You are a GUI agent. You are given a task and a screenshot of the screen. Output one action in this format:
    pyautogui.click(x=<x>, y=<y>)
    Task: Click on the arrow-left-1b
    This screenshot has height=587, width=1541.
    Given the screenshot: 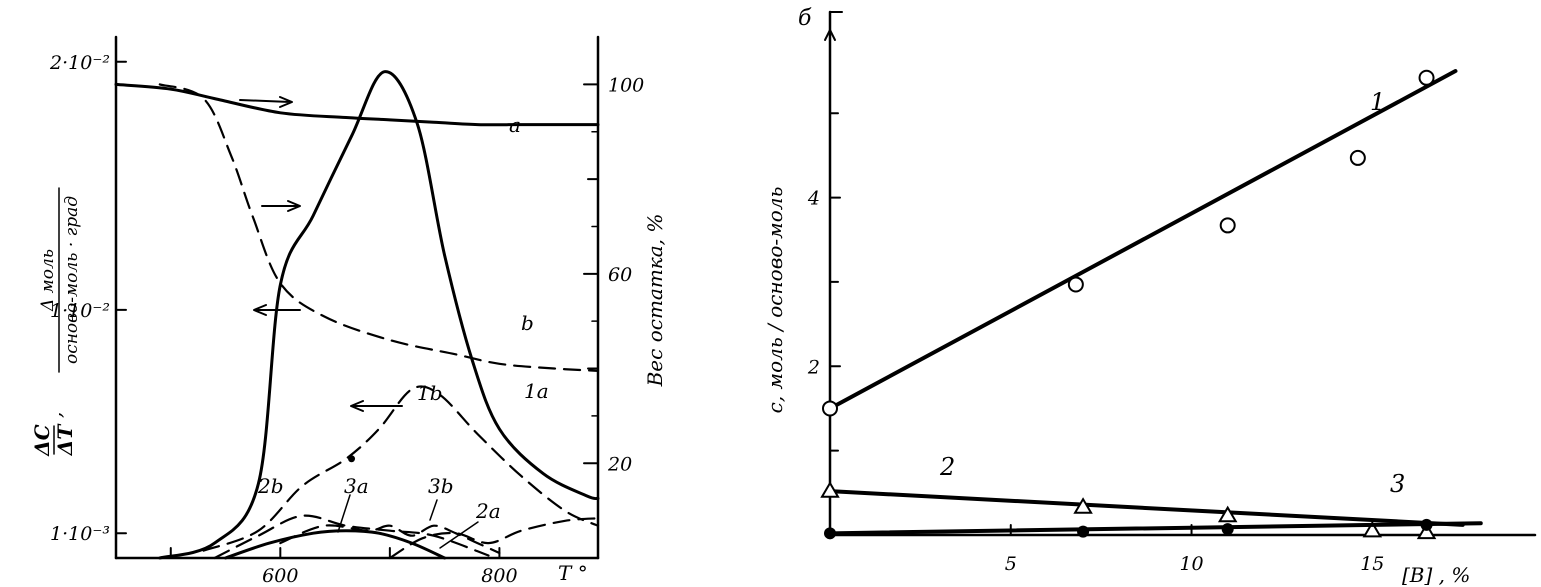 What is the action you would take?
    pyautogui.click(x=376, y=406)
    